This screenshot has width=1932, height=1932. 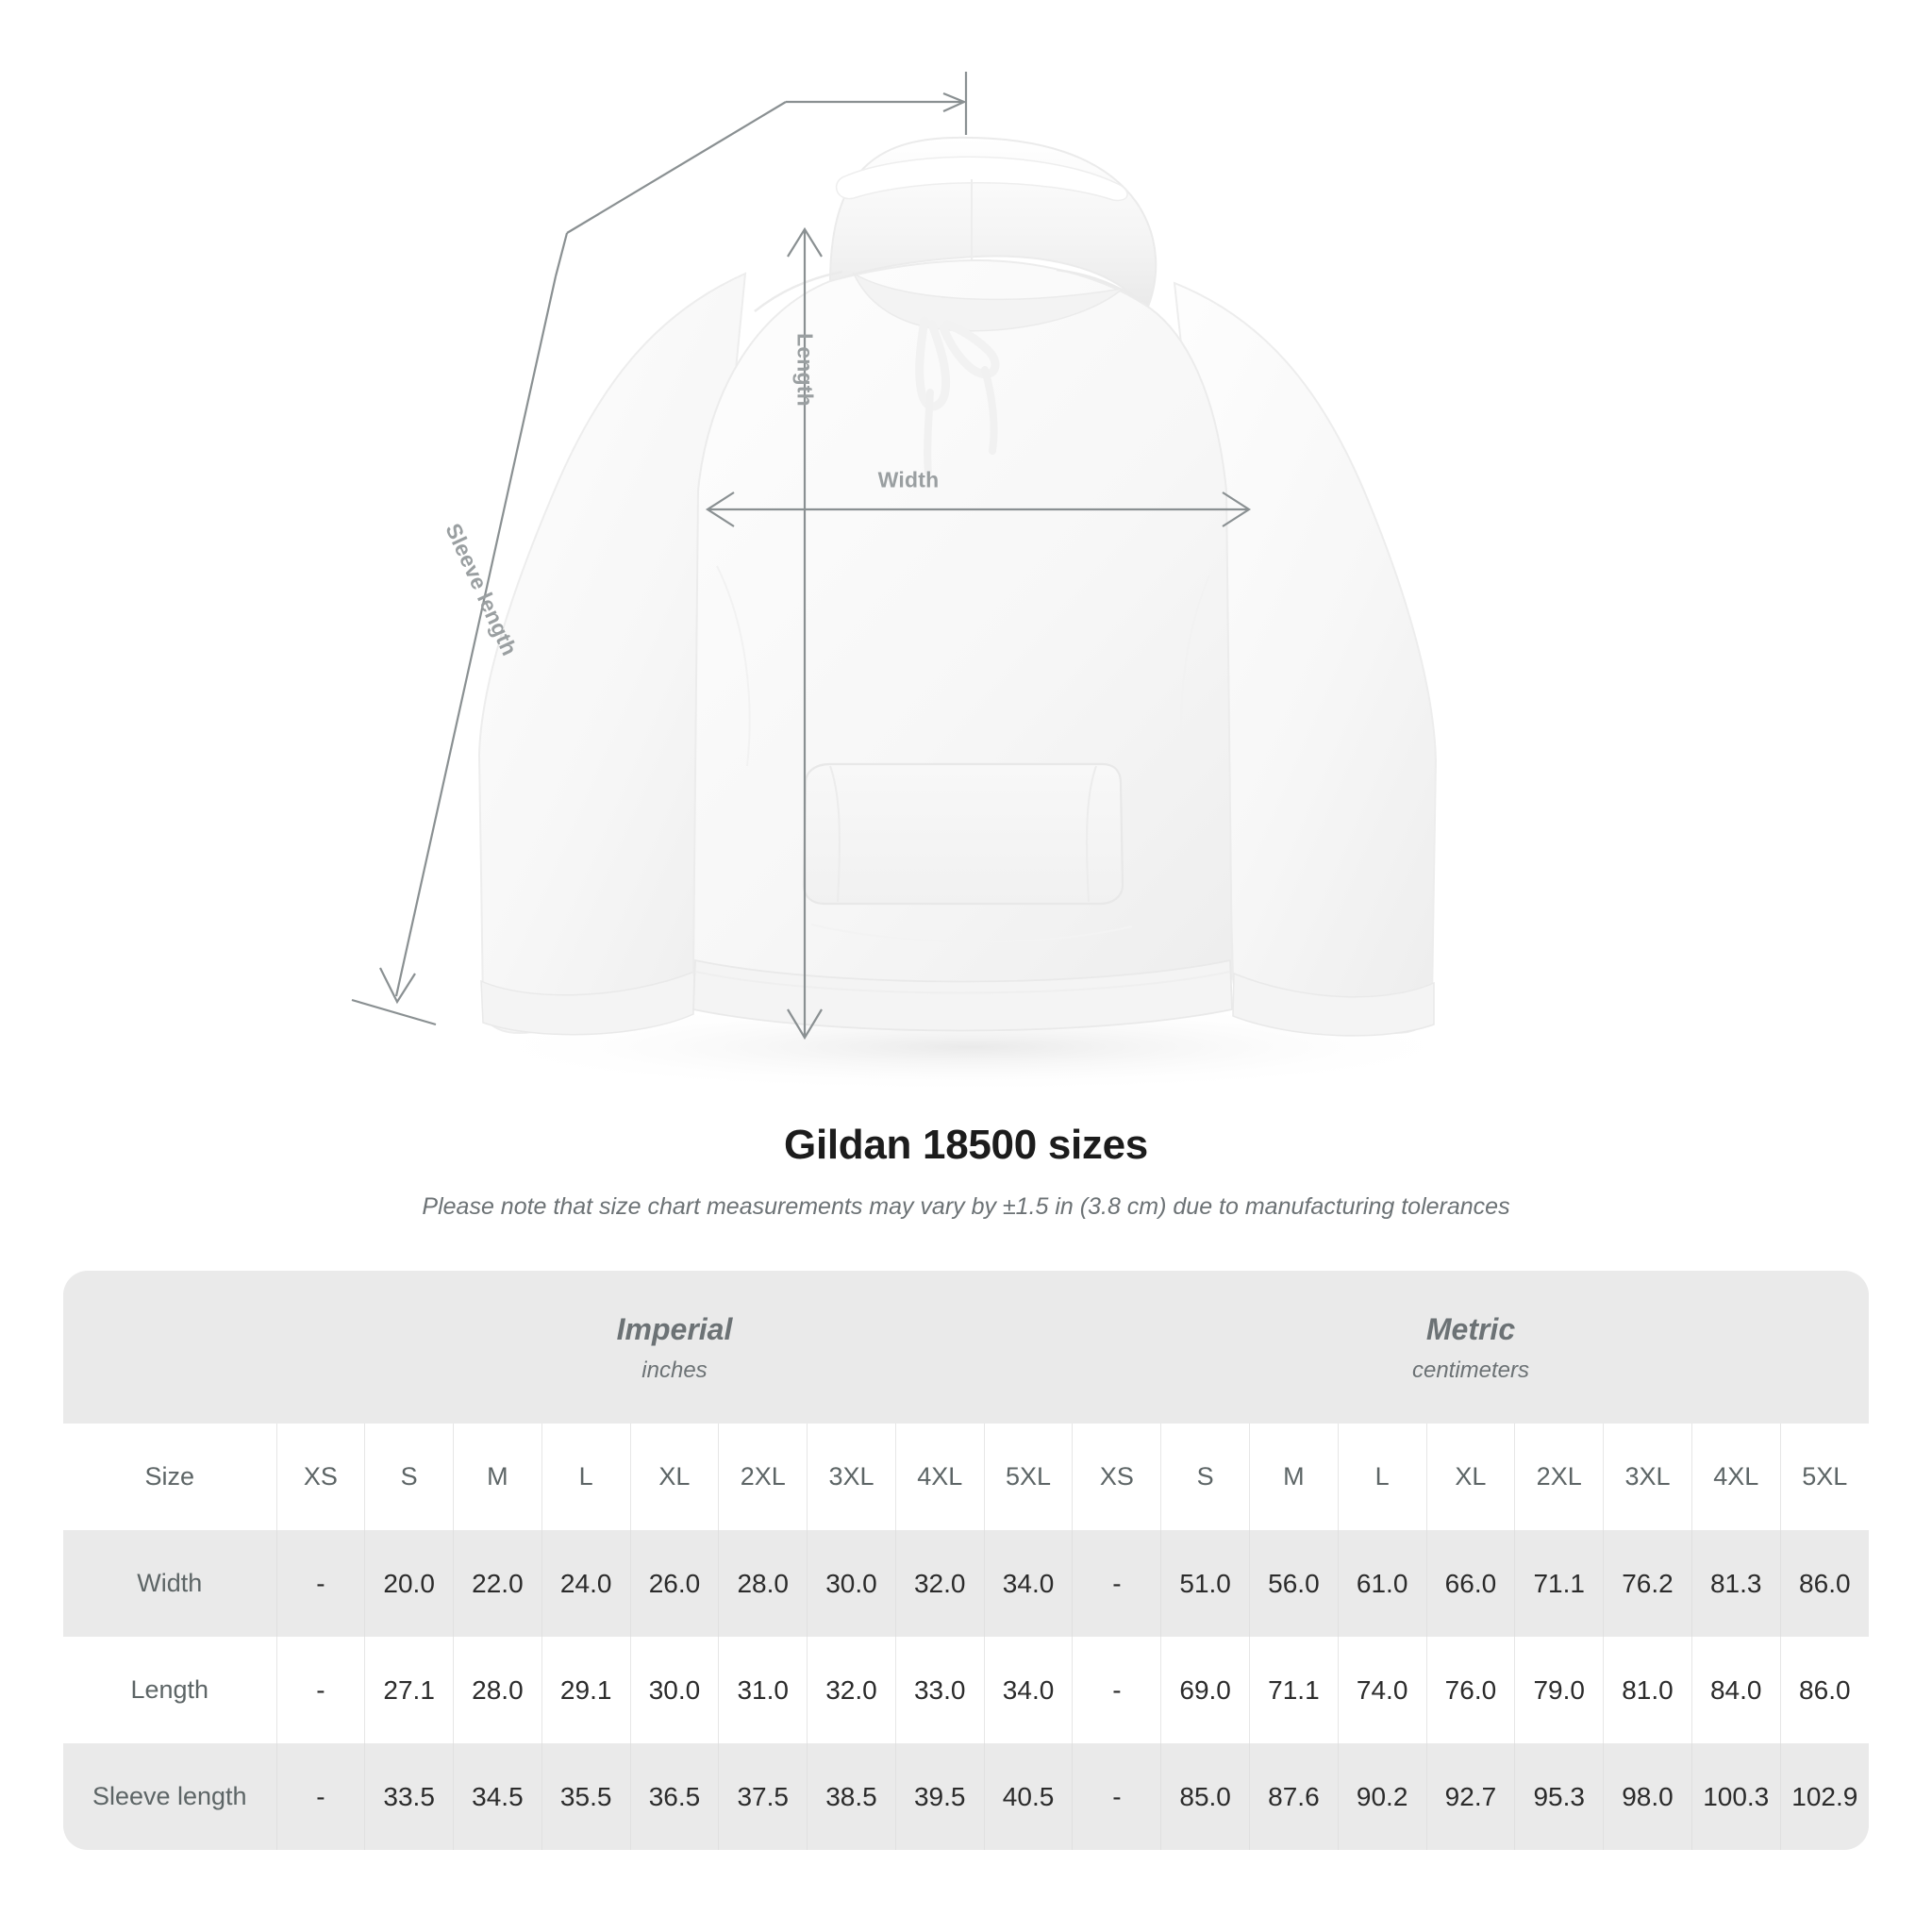 What do you see at coordinates (674, 1797) in the screenshot?
I see `cell-sleeve-length-imperial-xl: 36.5` at bounding box center [674, 1797].